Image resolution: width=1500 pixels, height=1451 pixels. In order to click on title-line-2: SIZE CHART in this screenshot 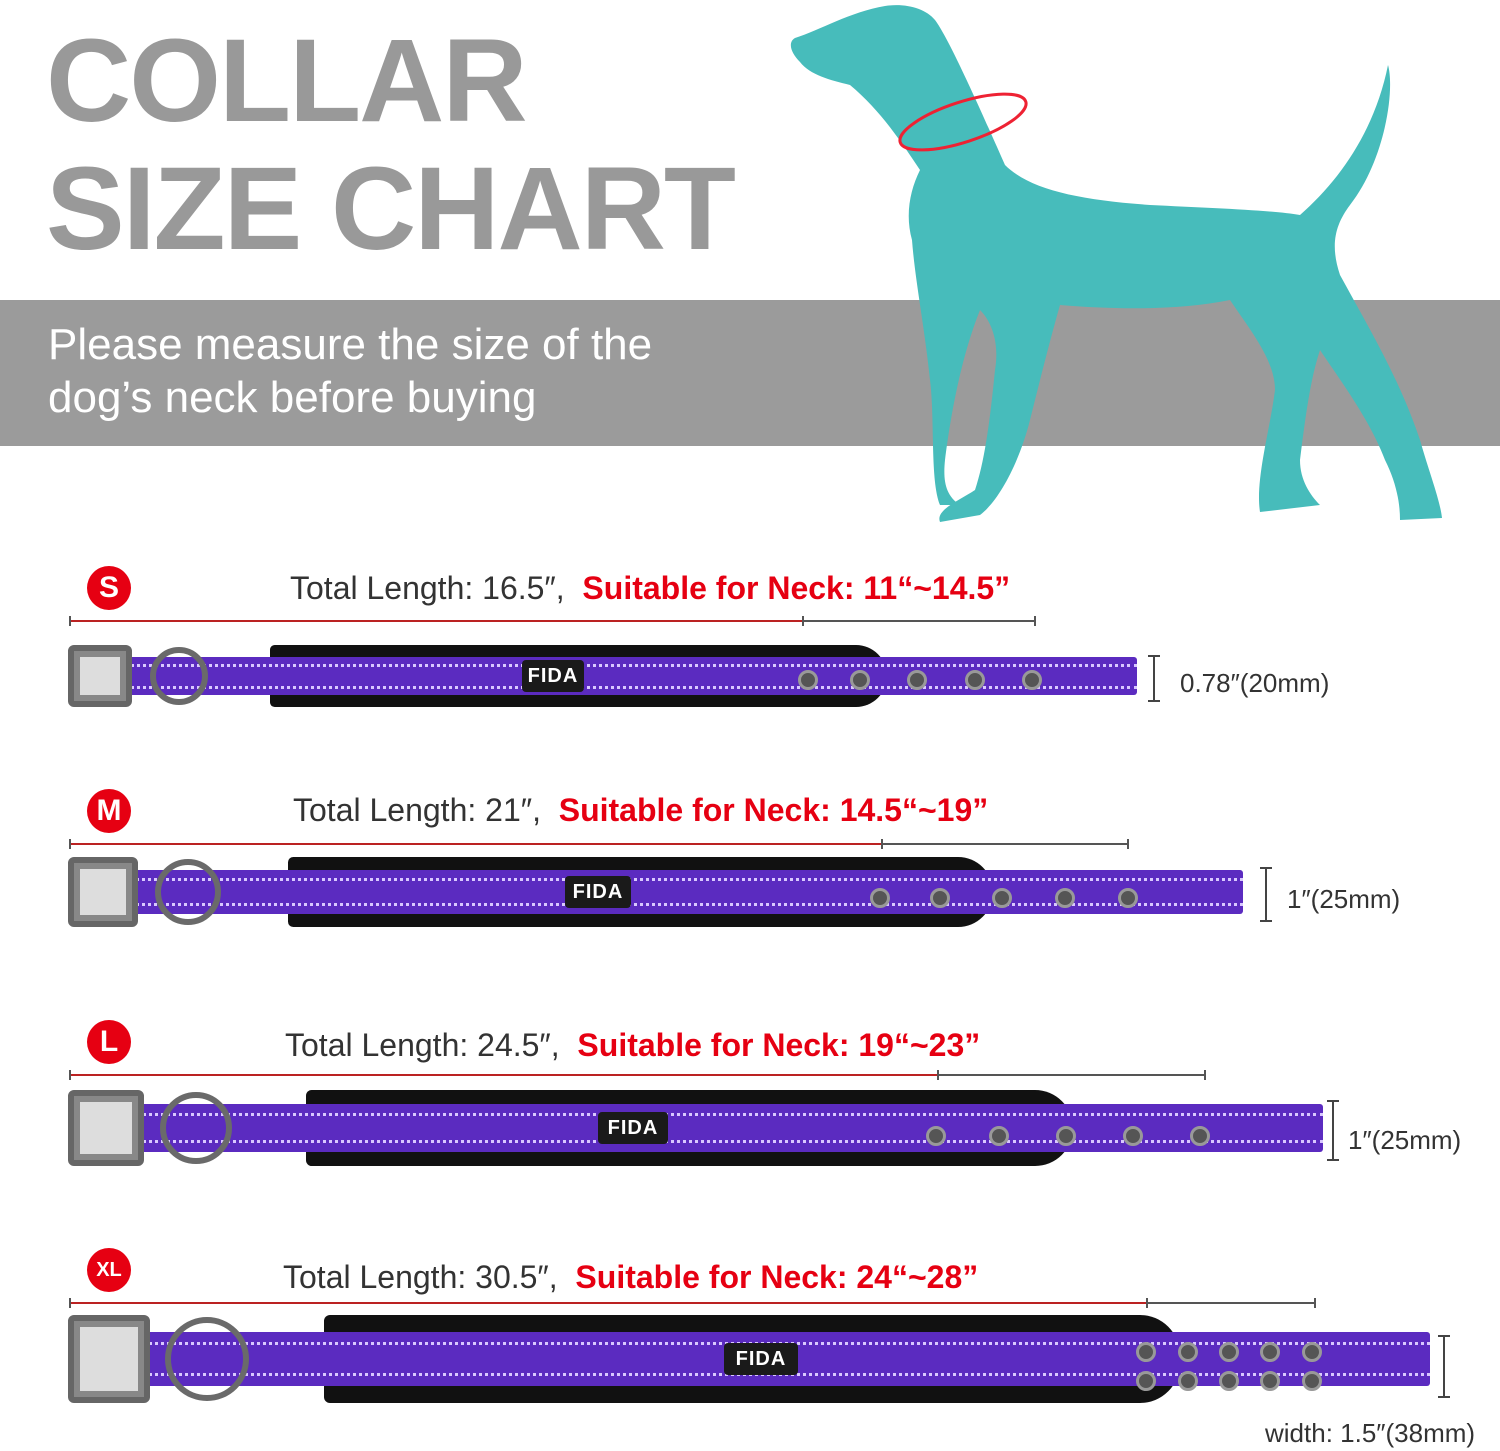, I will do `click(391, 209)`.